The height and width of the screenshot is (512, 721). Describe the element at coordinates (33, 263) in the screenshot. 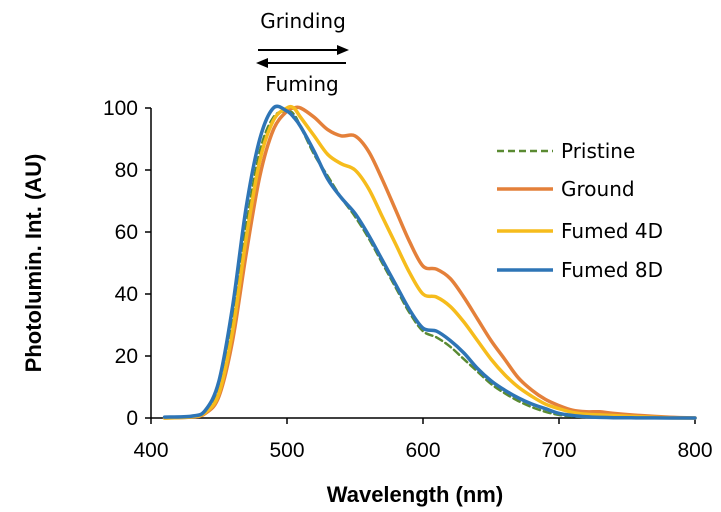

I see `y-axis-title: Photolumin. Int. (AU)` at that location.